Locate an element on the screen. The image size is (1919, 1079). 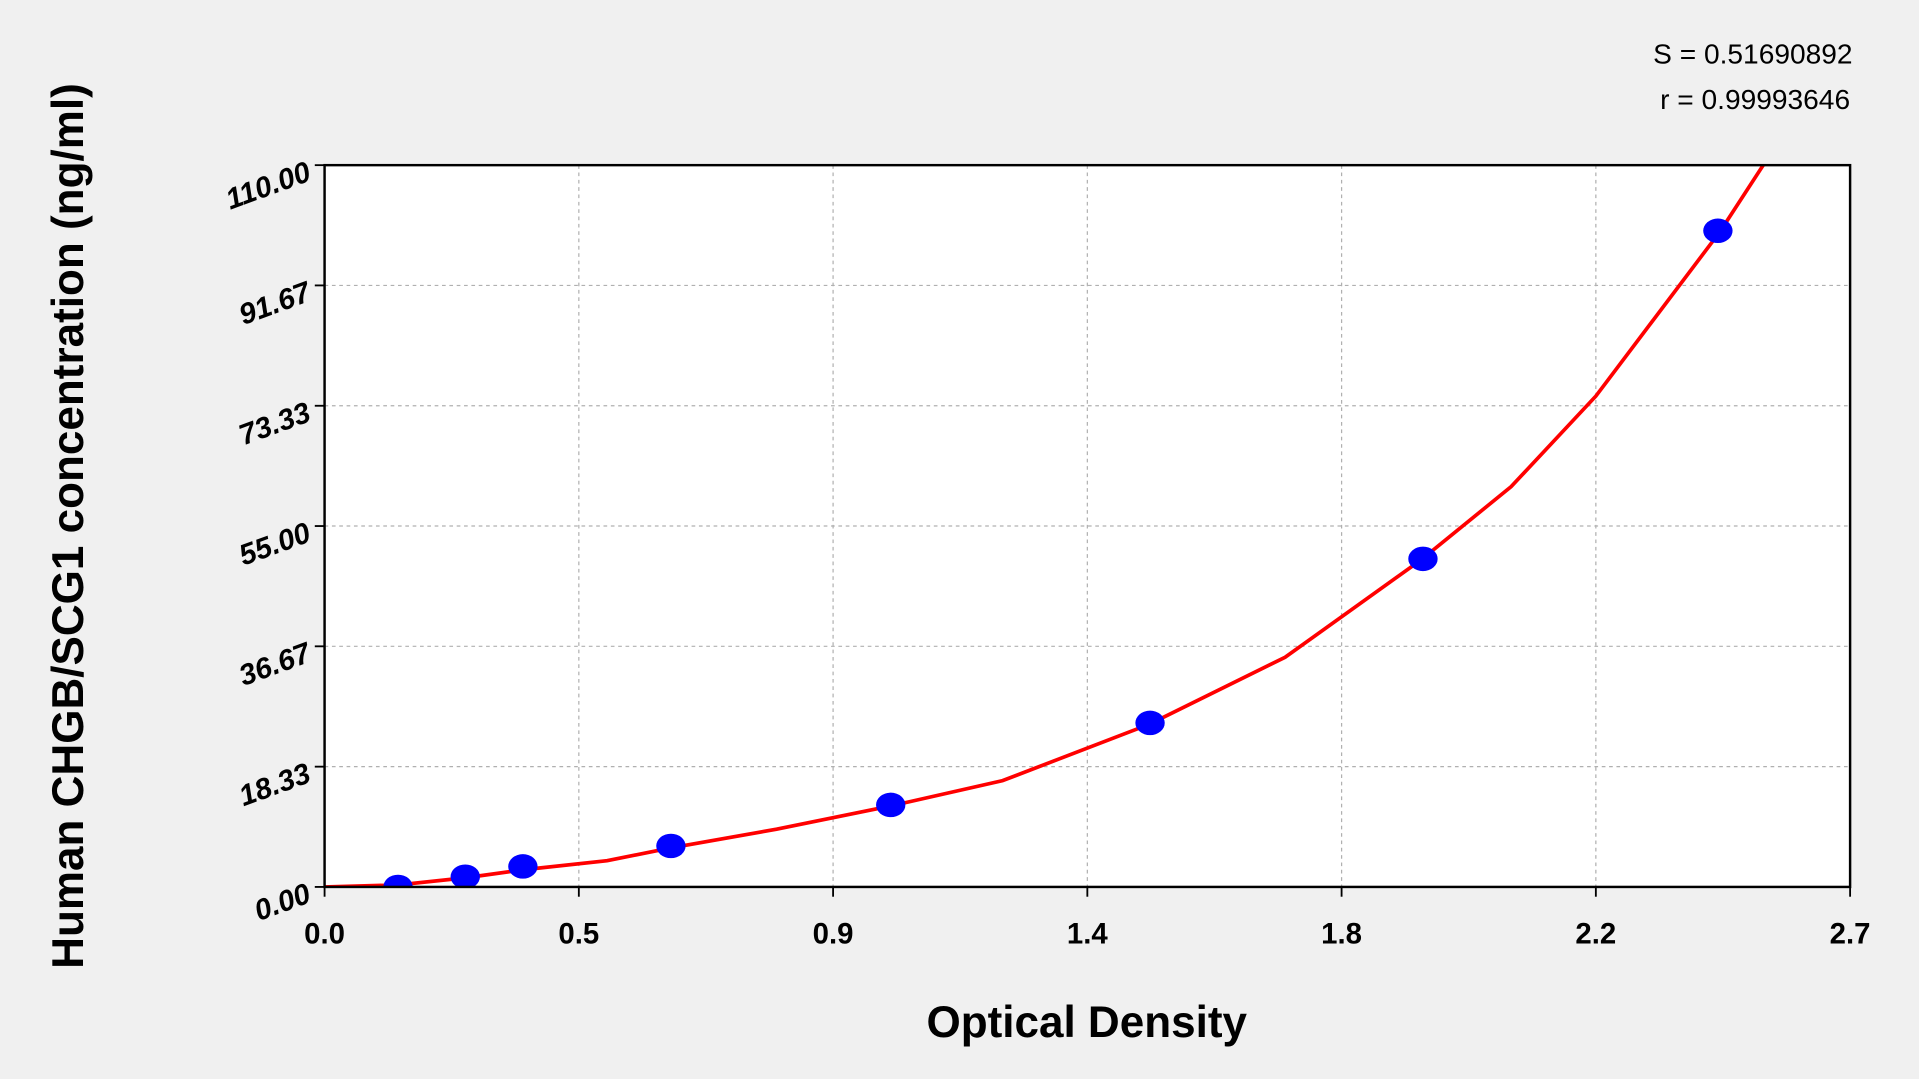
y-tick-label: 36.67 is located at coordinates (276, 664).